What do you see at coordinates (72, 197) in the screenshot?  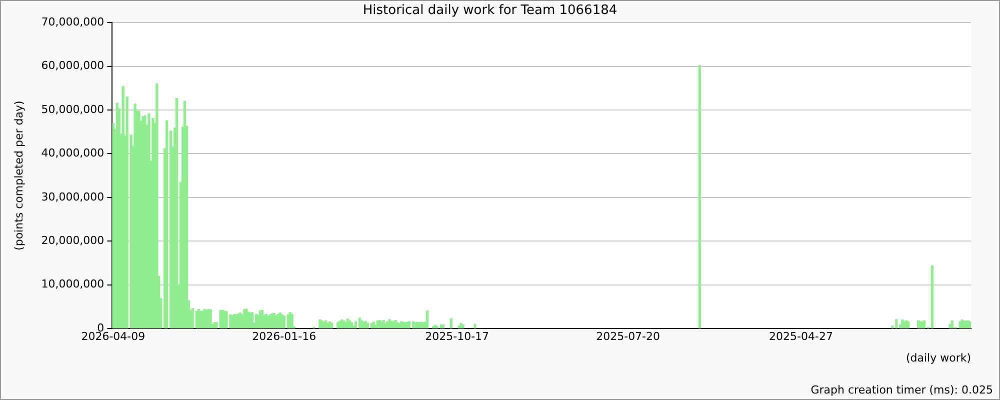 I see `y-tick-label: 30,000,000` at bounding box center [72, 197].